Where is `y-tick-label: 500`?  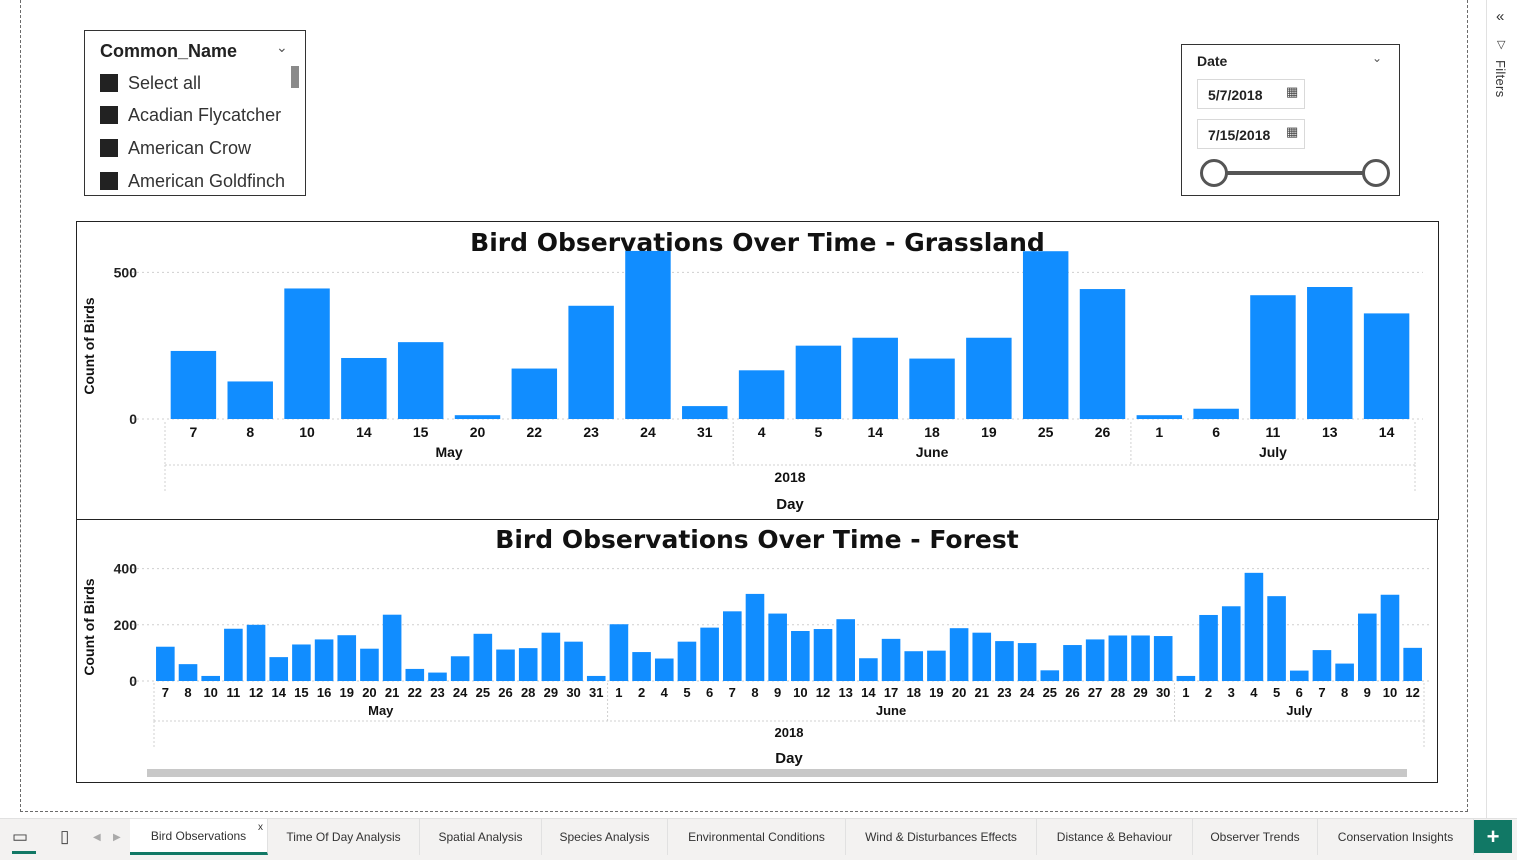
y-tick-label: 500 is located at coordinates (126, 272).